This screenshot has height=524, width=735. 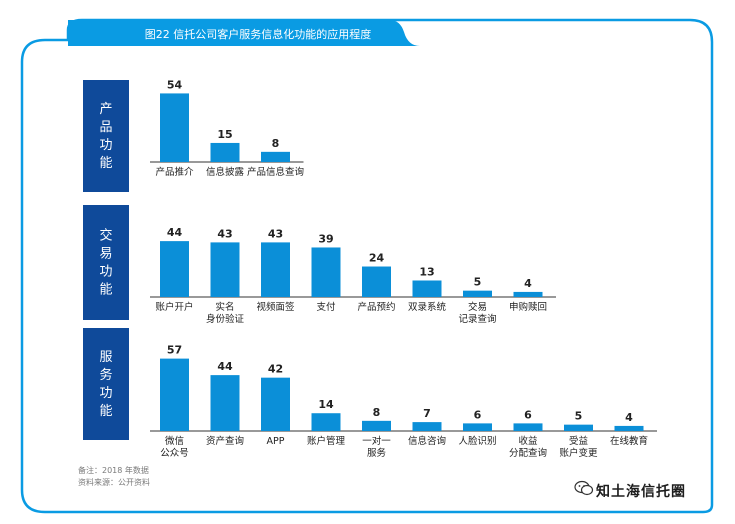 What do you see at coordinates (224, 307) in the screenshot?
I see `category-label: 实名` at bounding box center [224, 307].